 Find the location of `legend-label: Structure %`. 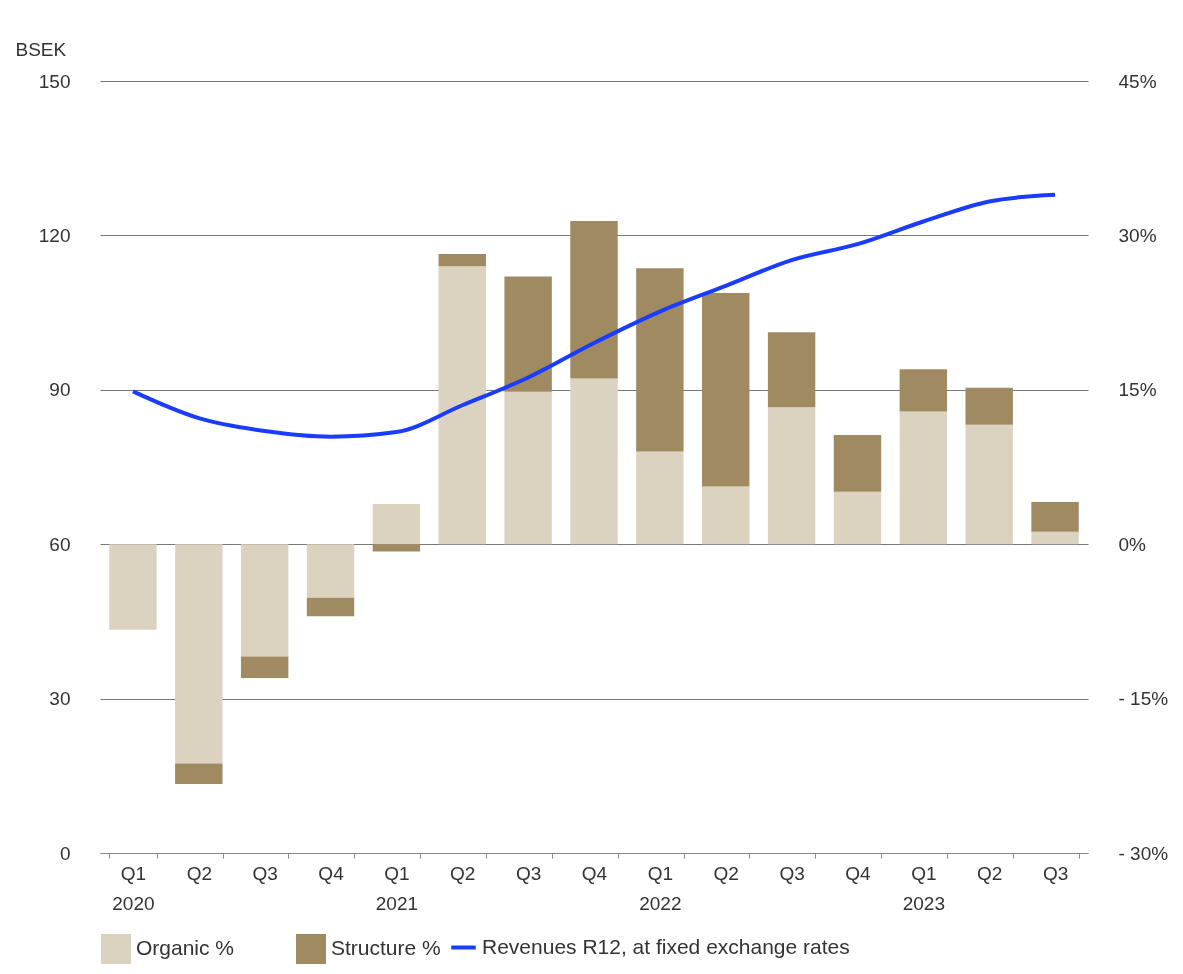

legend-label: Structure % is located at coordinates (386, 947).